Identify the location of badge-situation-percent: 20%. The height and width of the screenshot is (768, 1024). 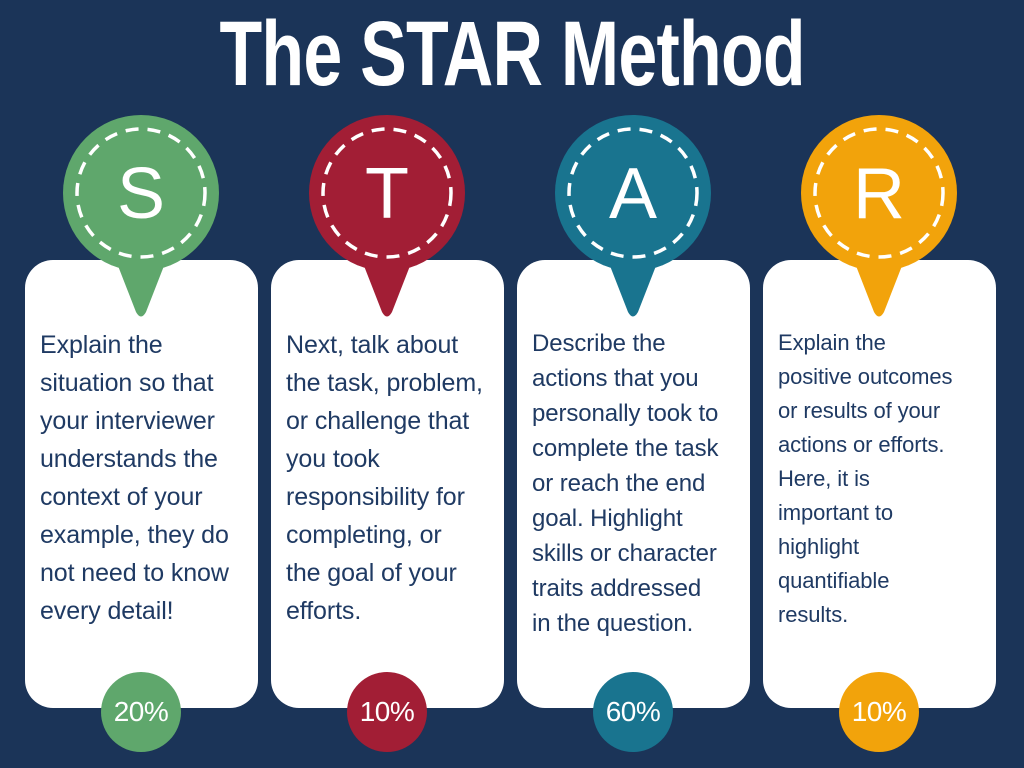
(141, 712).